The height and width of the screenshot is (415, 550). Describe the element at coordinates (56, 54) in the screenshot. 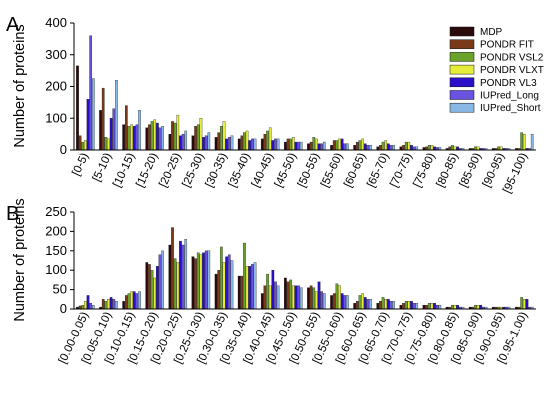

I see `y-tick-label: 300` at that location.